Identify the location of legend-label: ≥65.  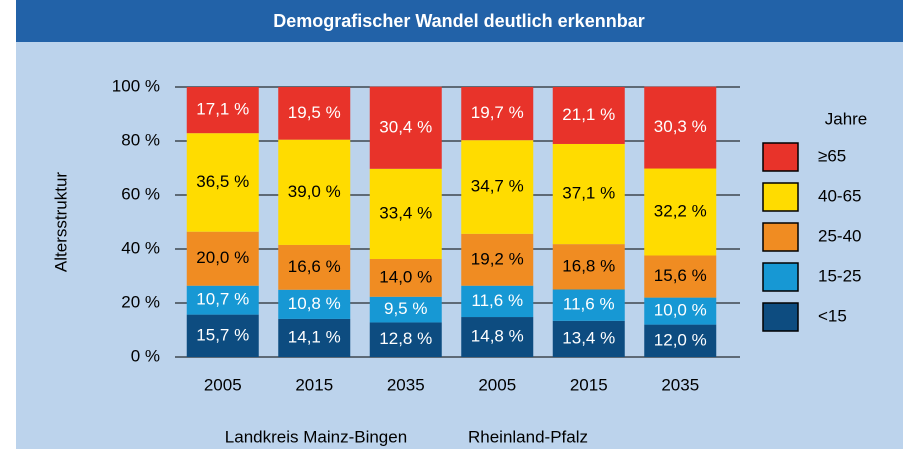
(832, 155).